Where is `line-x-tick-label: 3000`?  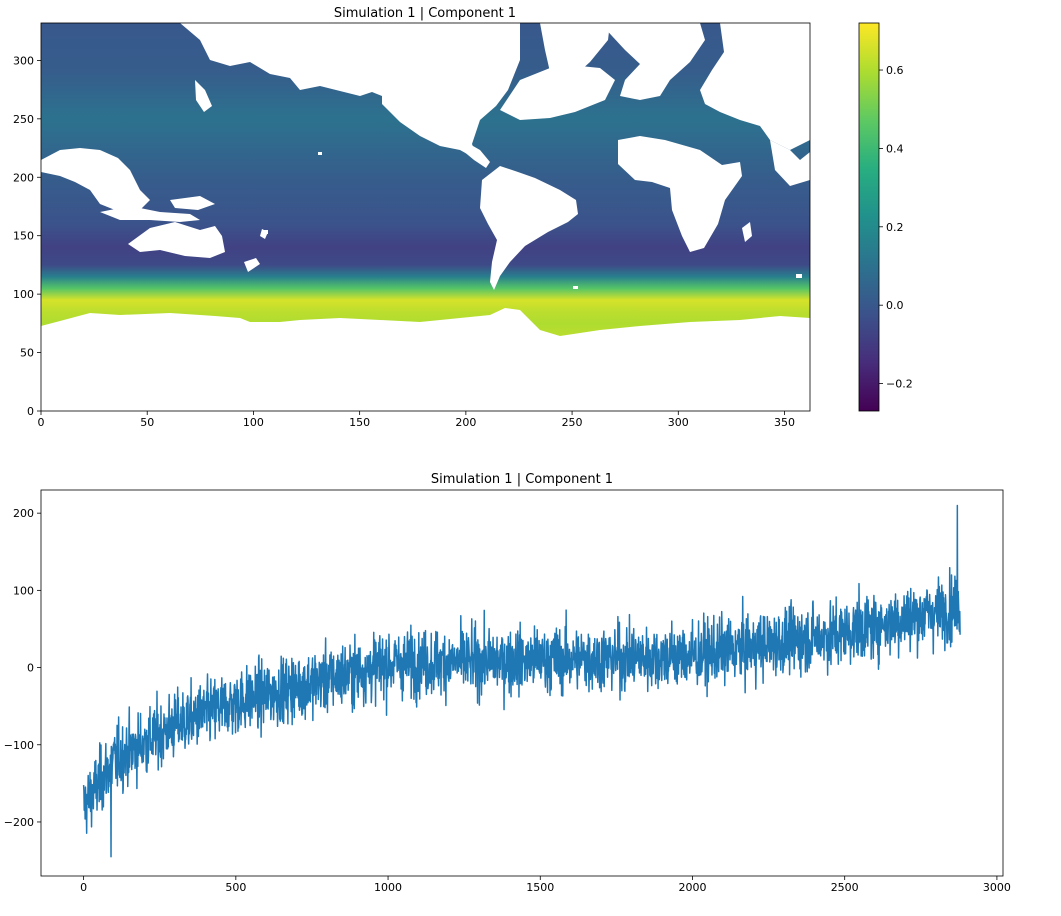 line-x-tick-label: 3000 is located at coordinates (997, 887).